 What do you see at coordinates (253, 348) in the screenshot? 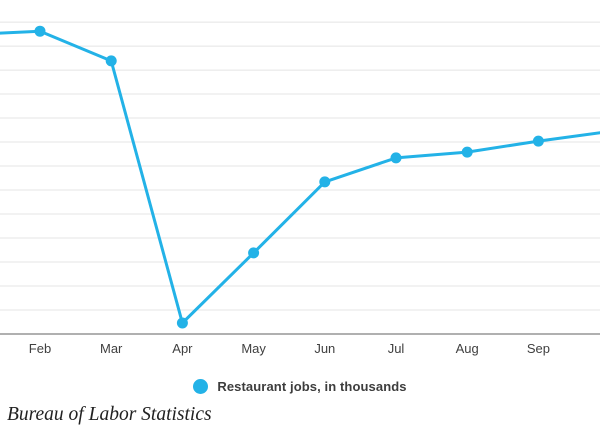
I see `x-tick-label-may: May` at bounding box center [253, 348].